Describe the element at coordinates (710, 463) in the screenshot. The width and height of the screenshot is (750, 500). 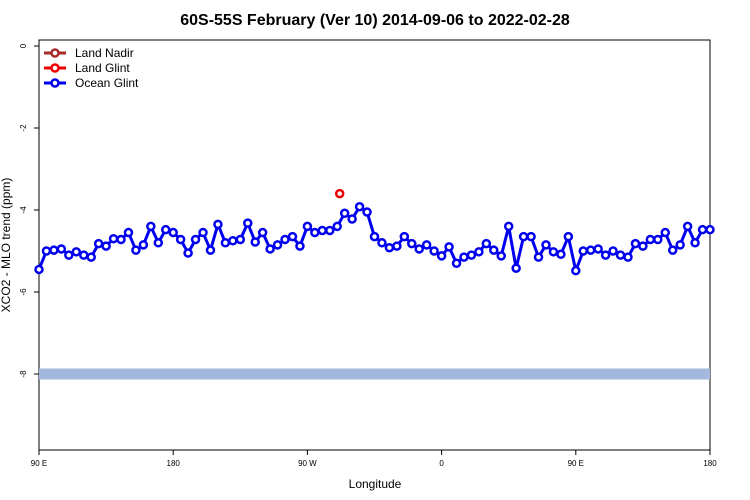
I see `x-tick-label: 180` at that location.